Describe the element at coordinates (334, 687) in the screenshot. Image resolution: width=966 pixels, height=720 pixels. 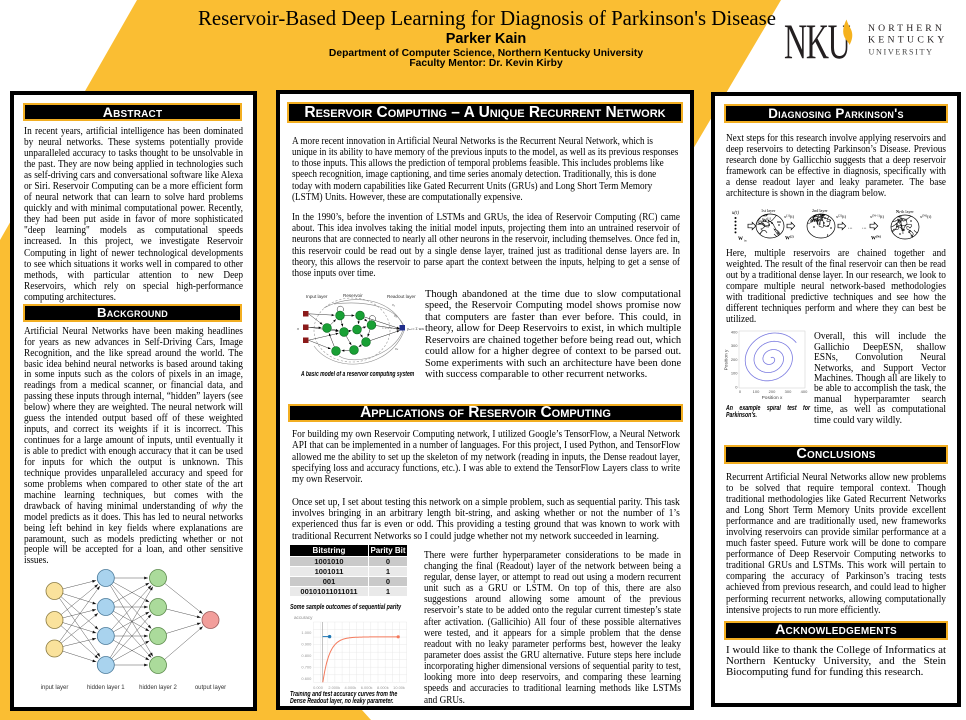
I see `svg-text: 2.000k` at that location.